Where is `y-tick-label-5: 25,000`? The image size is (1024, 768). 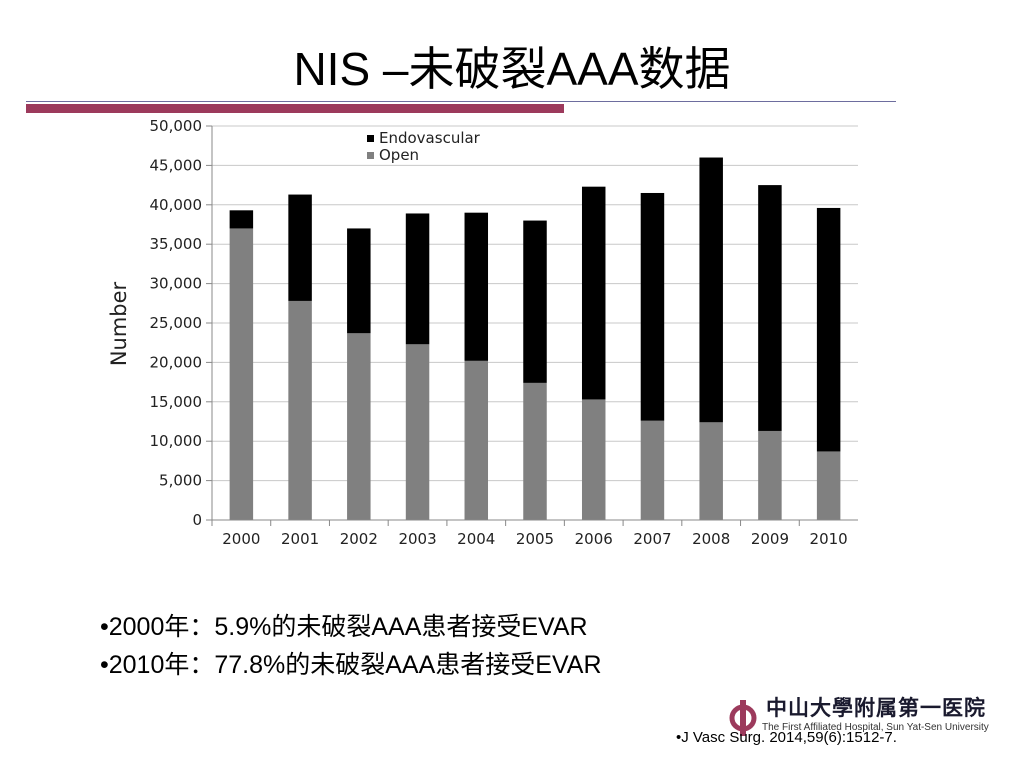 y-tick-label-5: 25,000 is located at coordinates (176, 323).